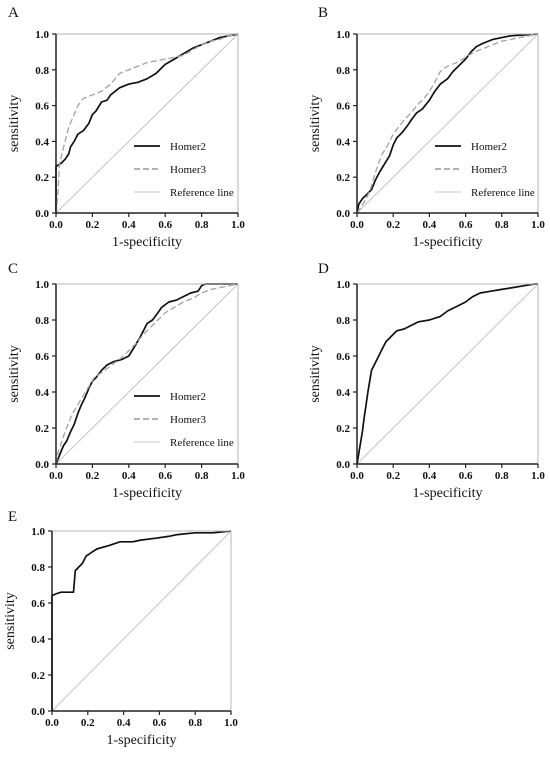 The image size is (550, 761). I want to click on panel-label: E, so click(12, 517).